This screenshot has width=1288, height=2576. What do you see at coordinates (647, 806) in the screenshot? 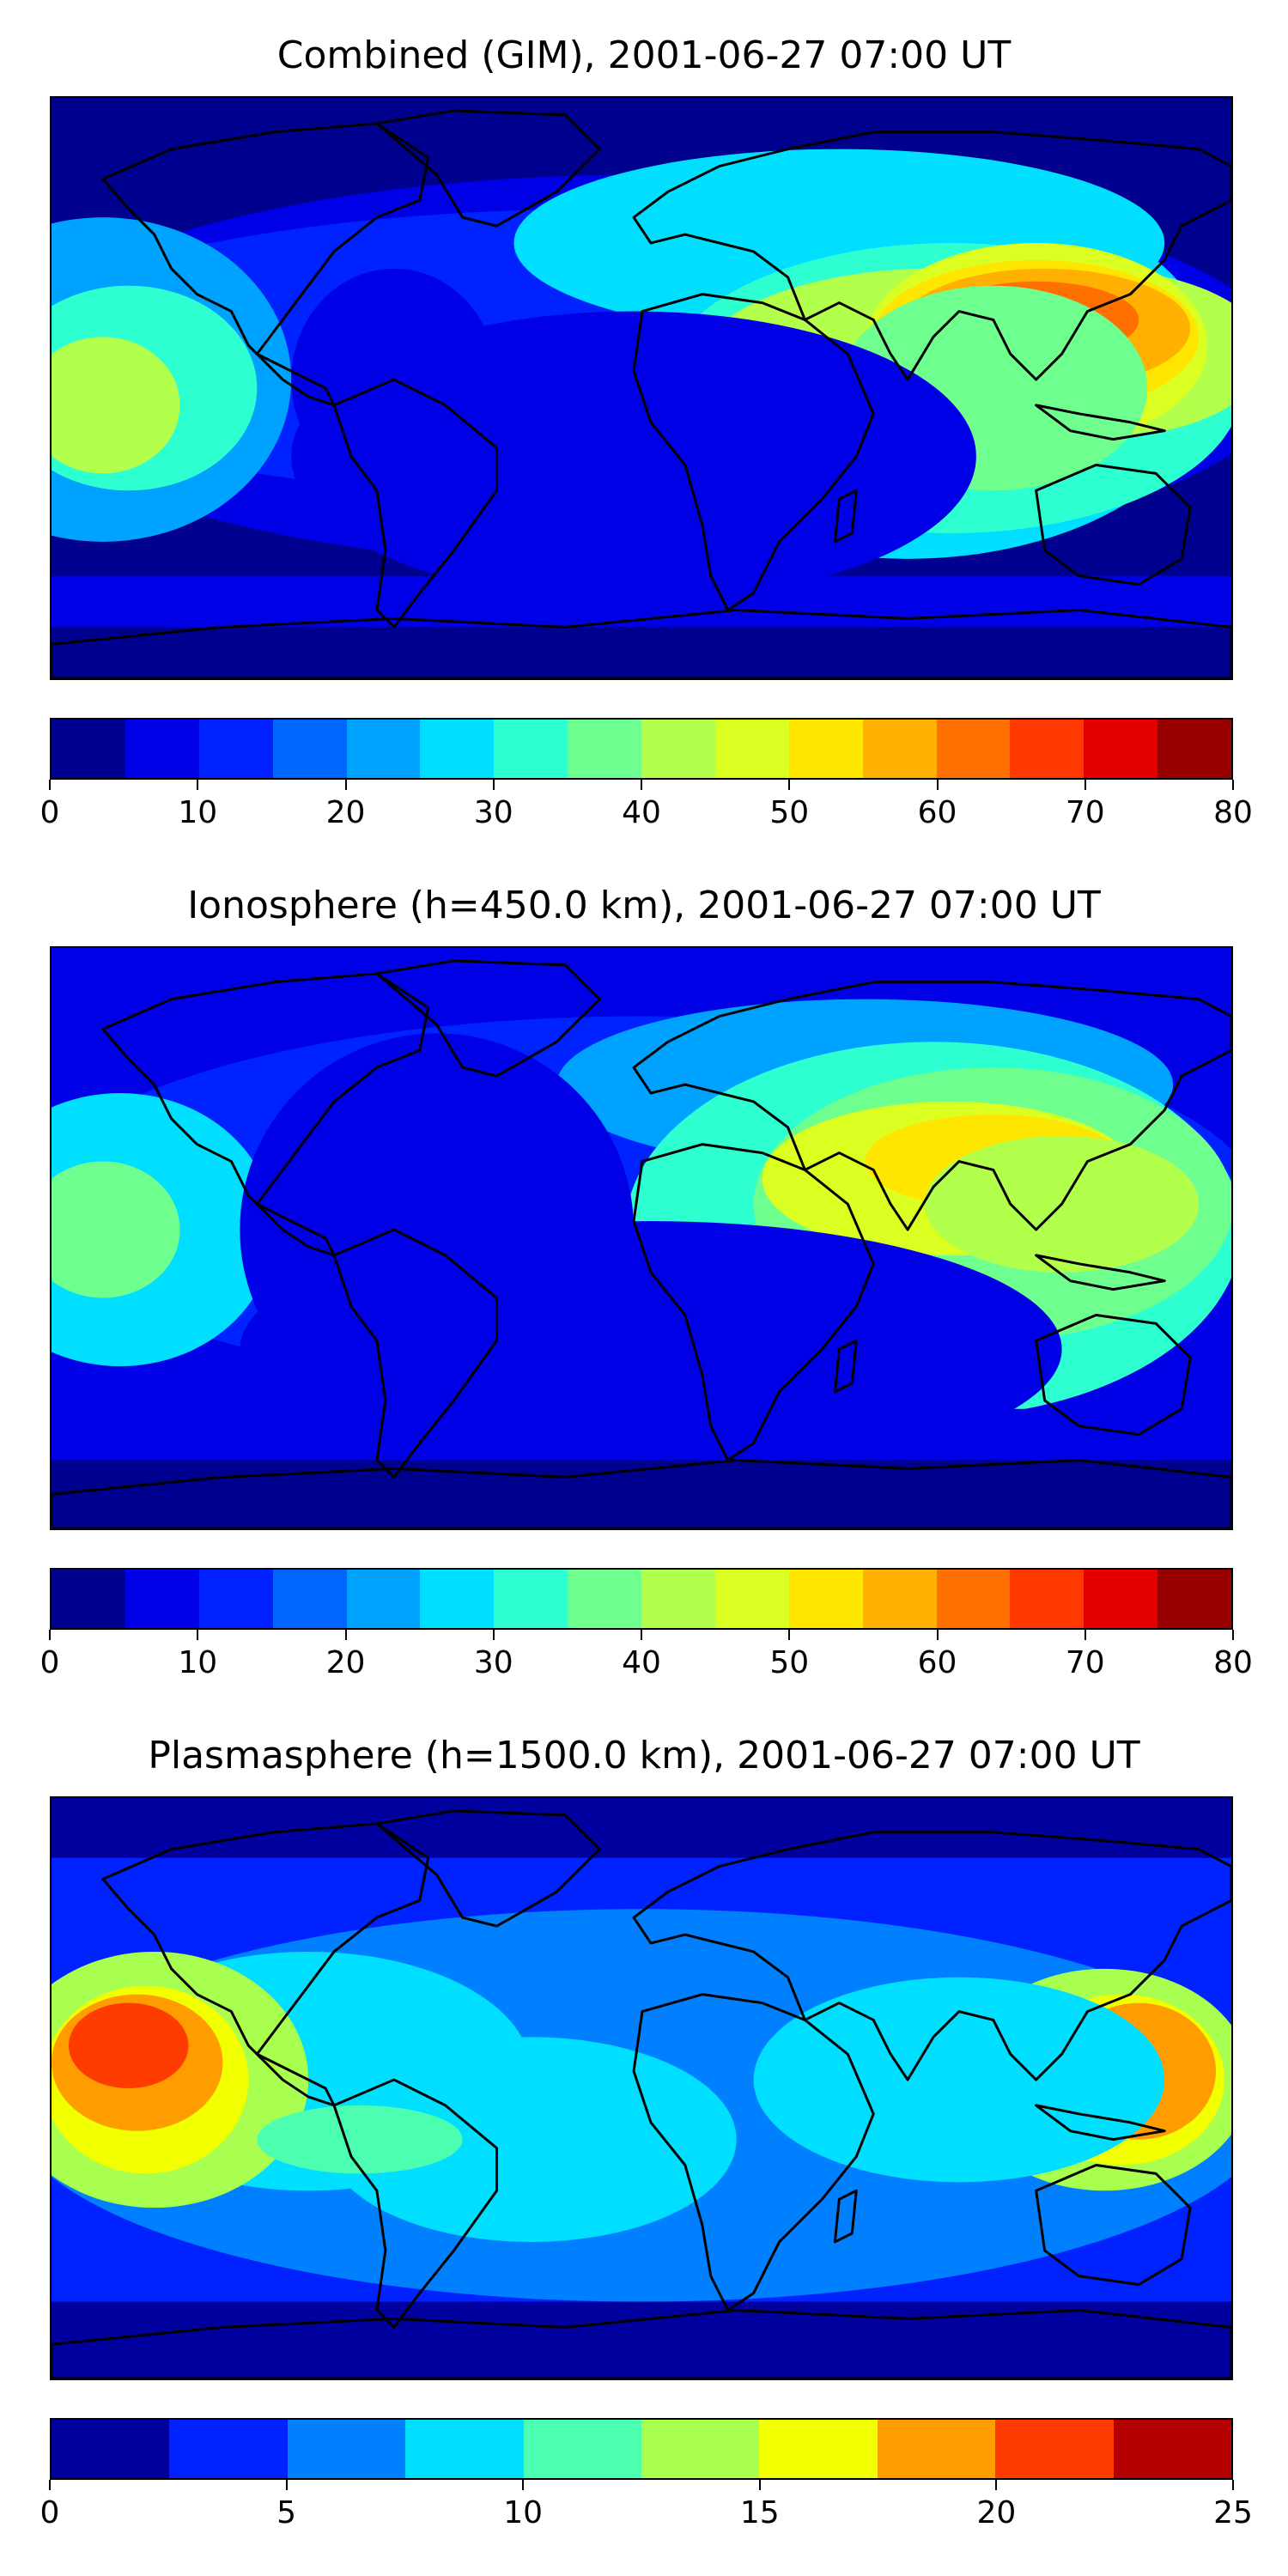
I see `colorbar-ticks: 0 10 20 30 40 50 60 70 80` at bounding box center [647, 806].